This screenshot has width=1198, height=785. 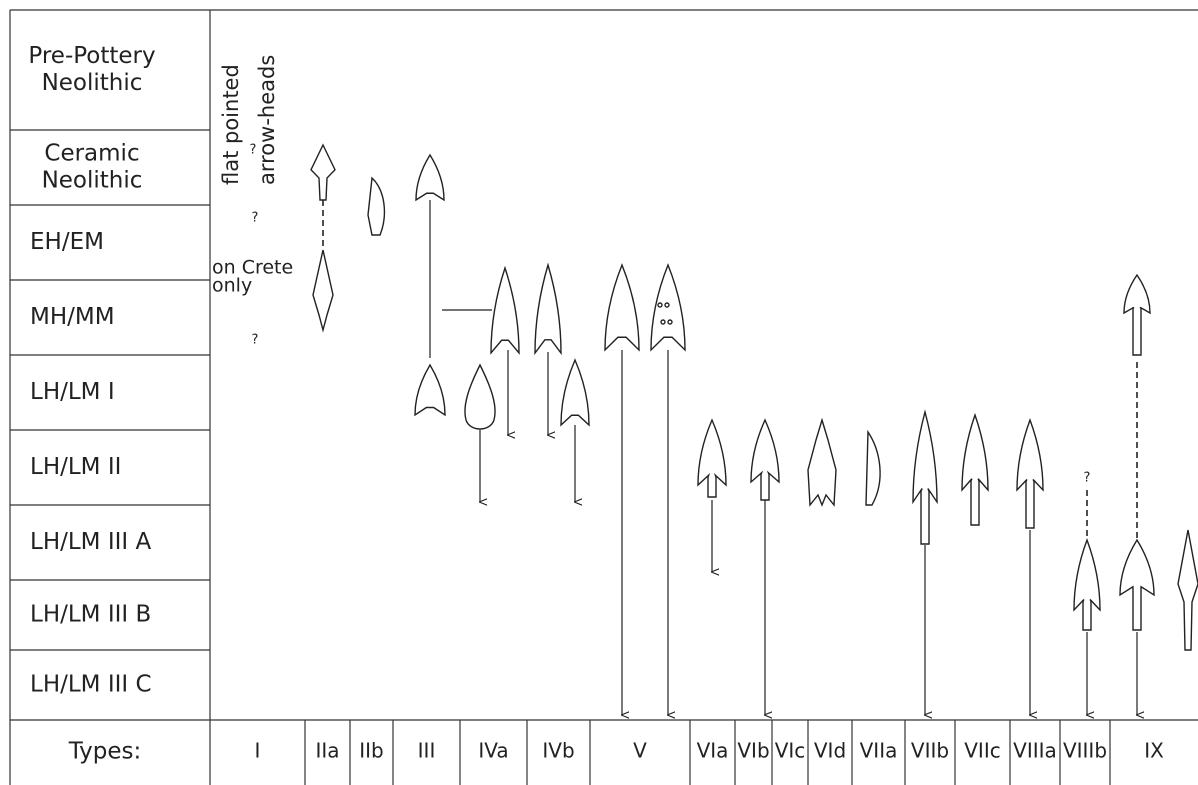 I want to click on type-label: IIb, so click(x=371, y=751).